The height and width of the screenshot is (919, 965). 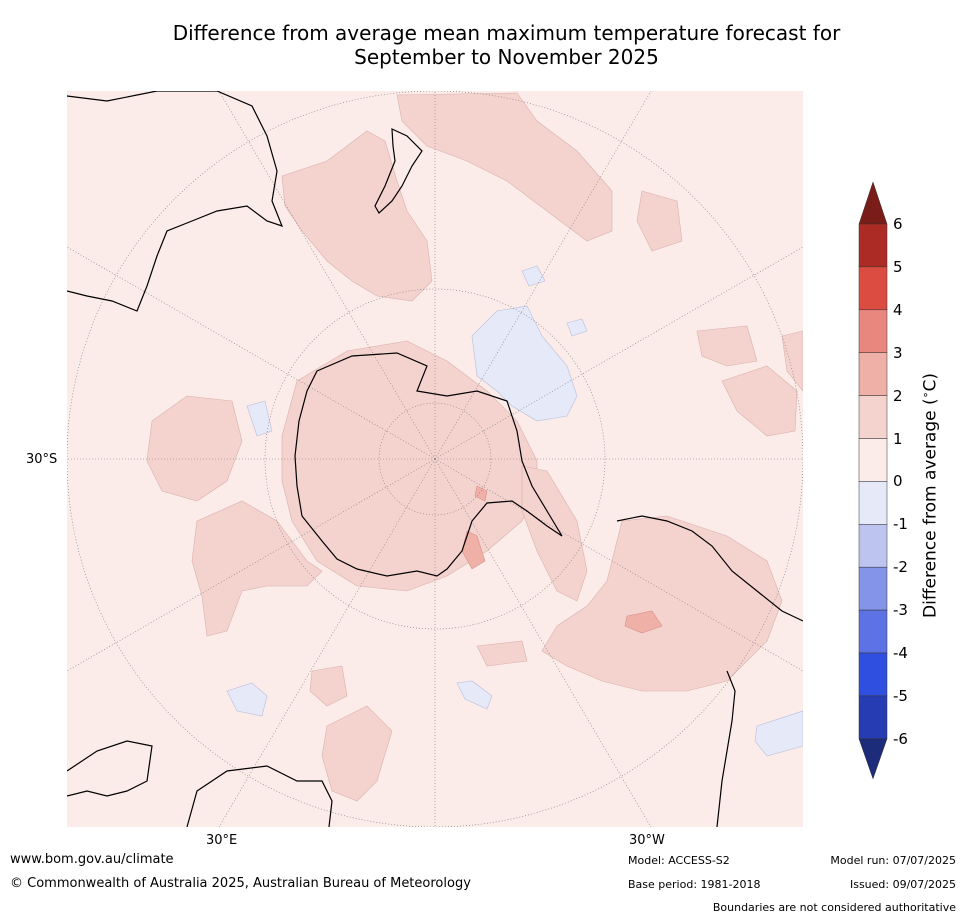 I want to click on colorbar-tick-label: -4, so click(x=900, y=653).